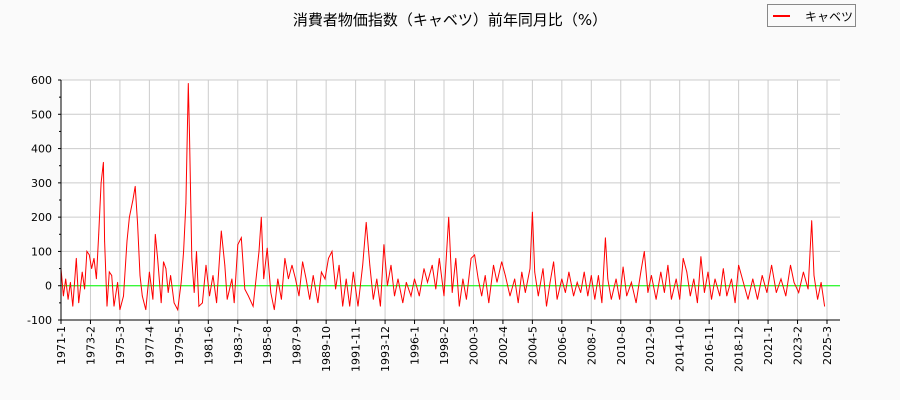 This screenshot has height=400, width=900. I want to click on legend: キャベツ, so click(811, 15).